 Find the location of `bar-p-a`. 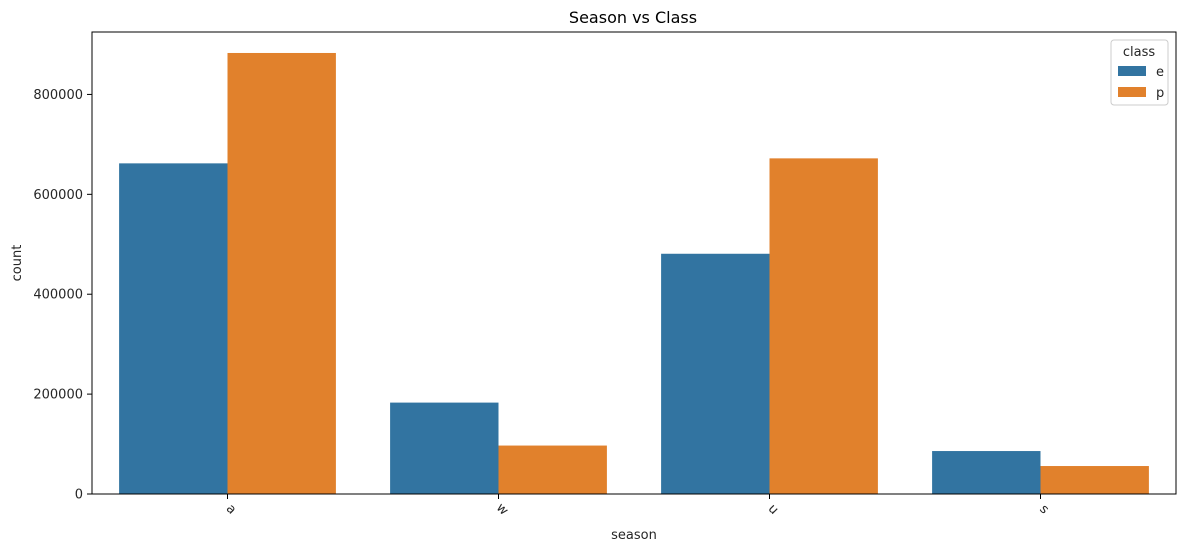

bar-p-a is located at coordinates (281, 273).